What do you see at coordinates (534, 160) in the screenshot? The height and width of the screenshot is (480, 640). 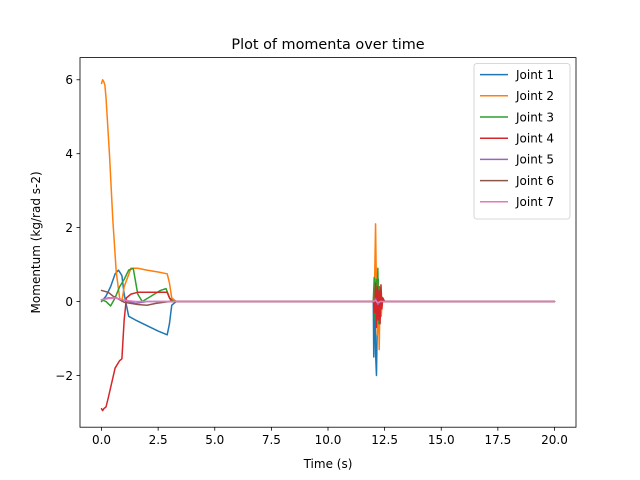 I see `legend-label-joint-5: Joint 5` at bounding box center [534, 160].